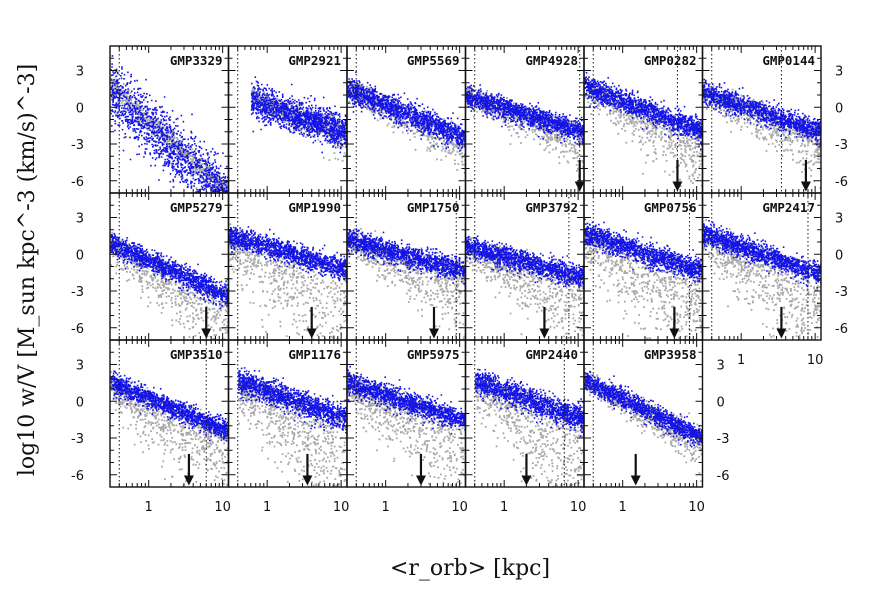 Image resolution: width=894 pixels, height=591 pixels. Describe the element at coordinates (721, 366) in the screenshot. I see `y-tick-label-right-last: 3` at that location.